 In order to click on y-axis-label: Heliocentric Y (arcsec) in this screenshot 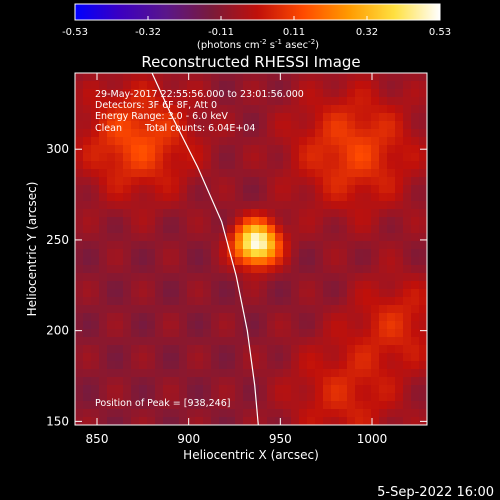, I will do `click(32, 249)`.